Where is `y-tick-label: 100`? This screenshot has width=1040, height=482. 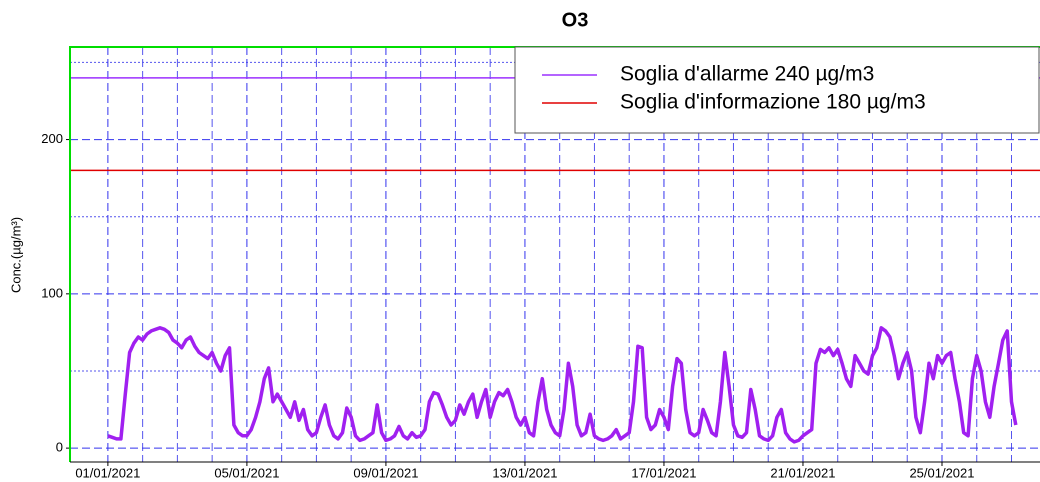 y-tick-label: 100 is located at coordinates (52, 292).